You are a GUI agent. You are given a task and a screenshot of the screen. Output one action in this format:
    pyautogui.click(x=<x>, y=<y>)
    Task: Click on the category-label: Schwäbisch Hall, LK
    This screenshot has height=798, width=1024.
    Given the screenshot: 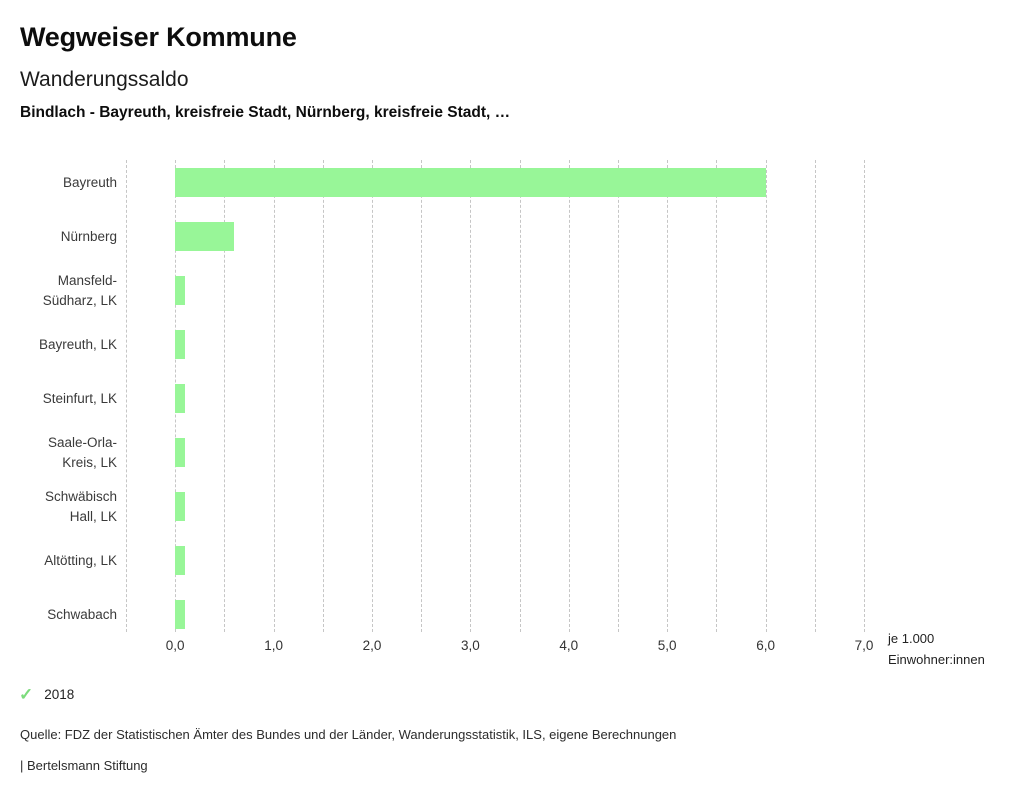 What is the action you would take?
    pyautogui.click(x=58, y=507)
    